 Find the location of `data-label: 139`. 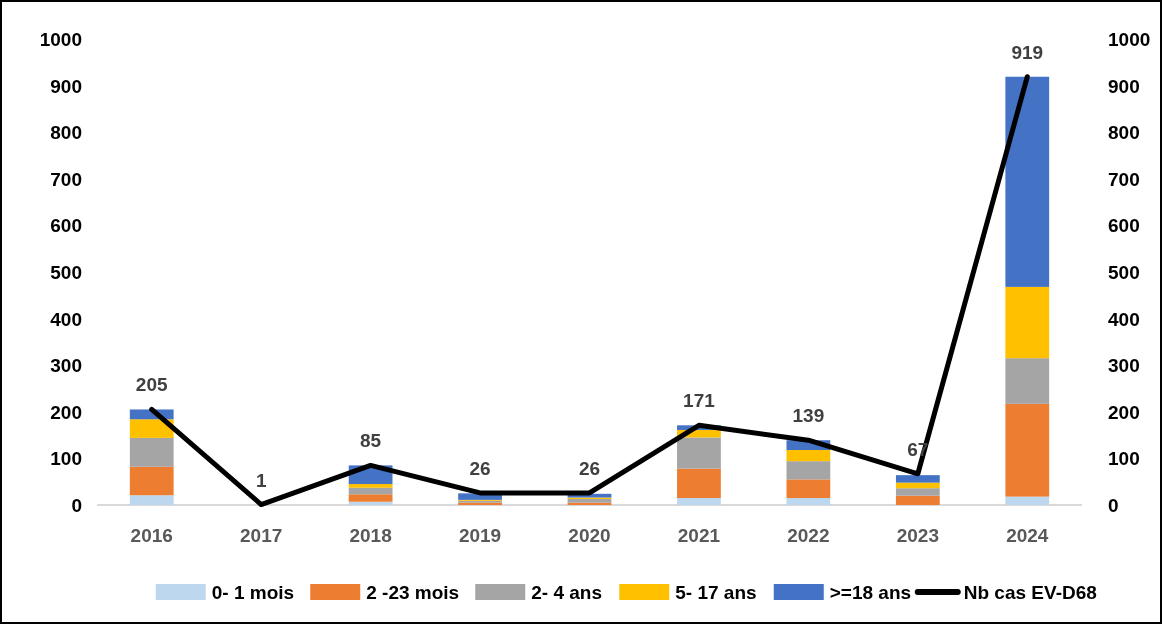

data-label: 139 is located at coordinates (808, 416).